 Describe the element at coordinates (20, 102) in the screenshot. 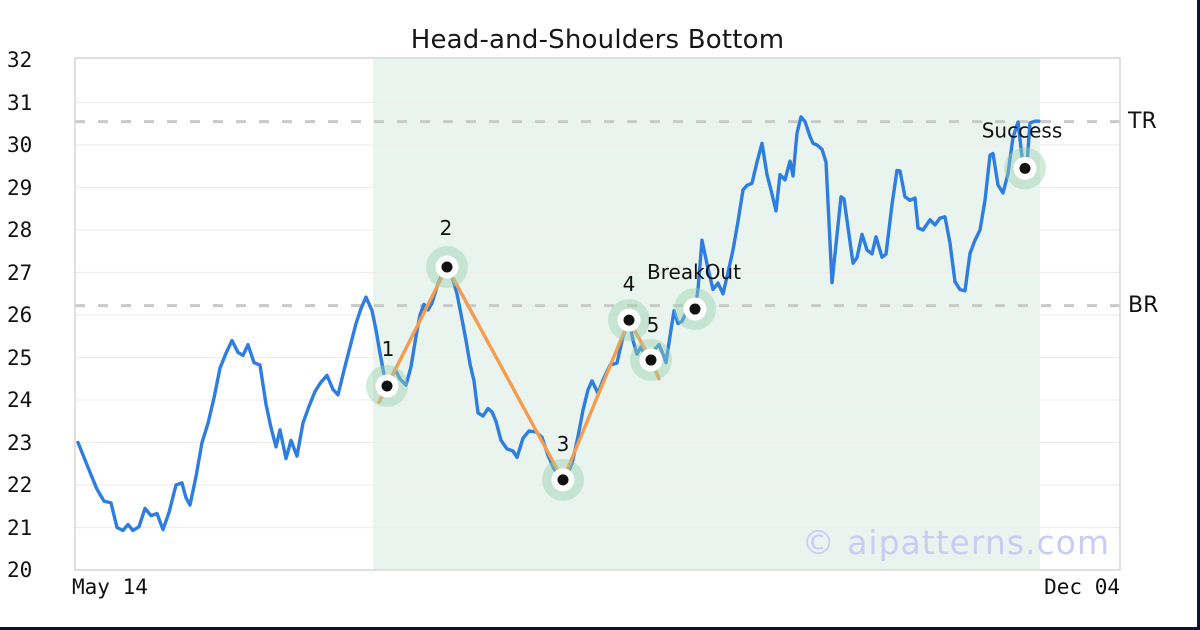

I see `y-tick-label: 31` at that location.